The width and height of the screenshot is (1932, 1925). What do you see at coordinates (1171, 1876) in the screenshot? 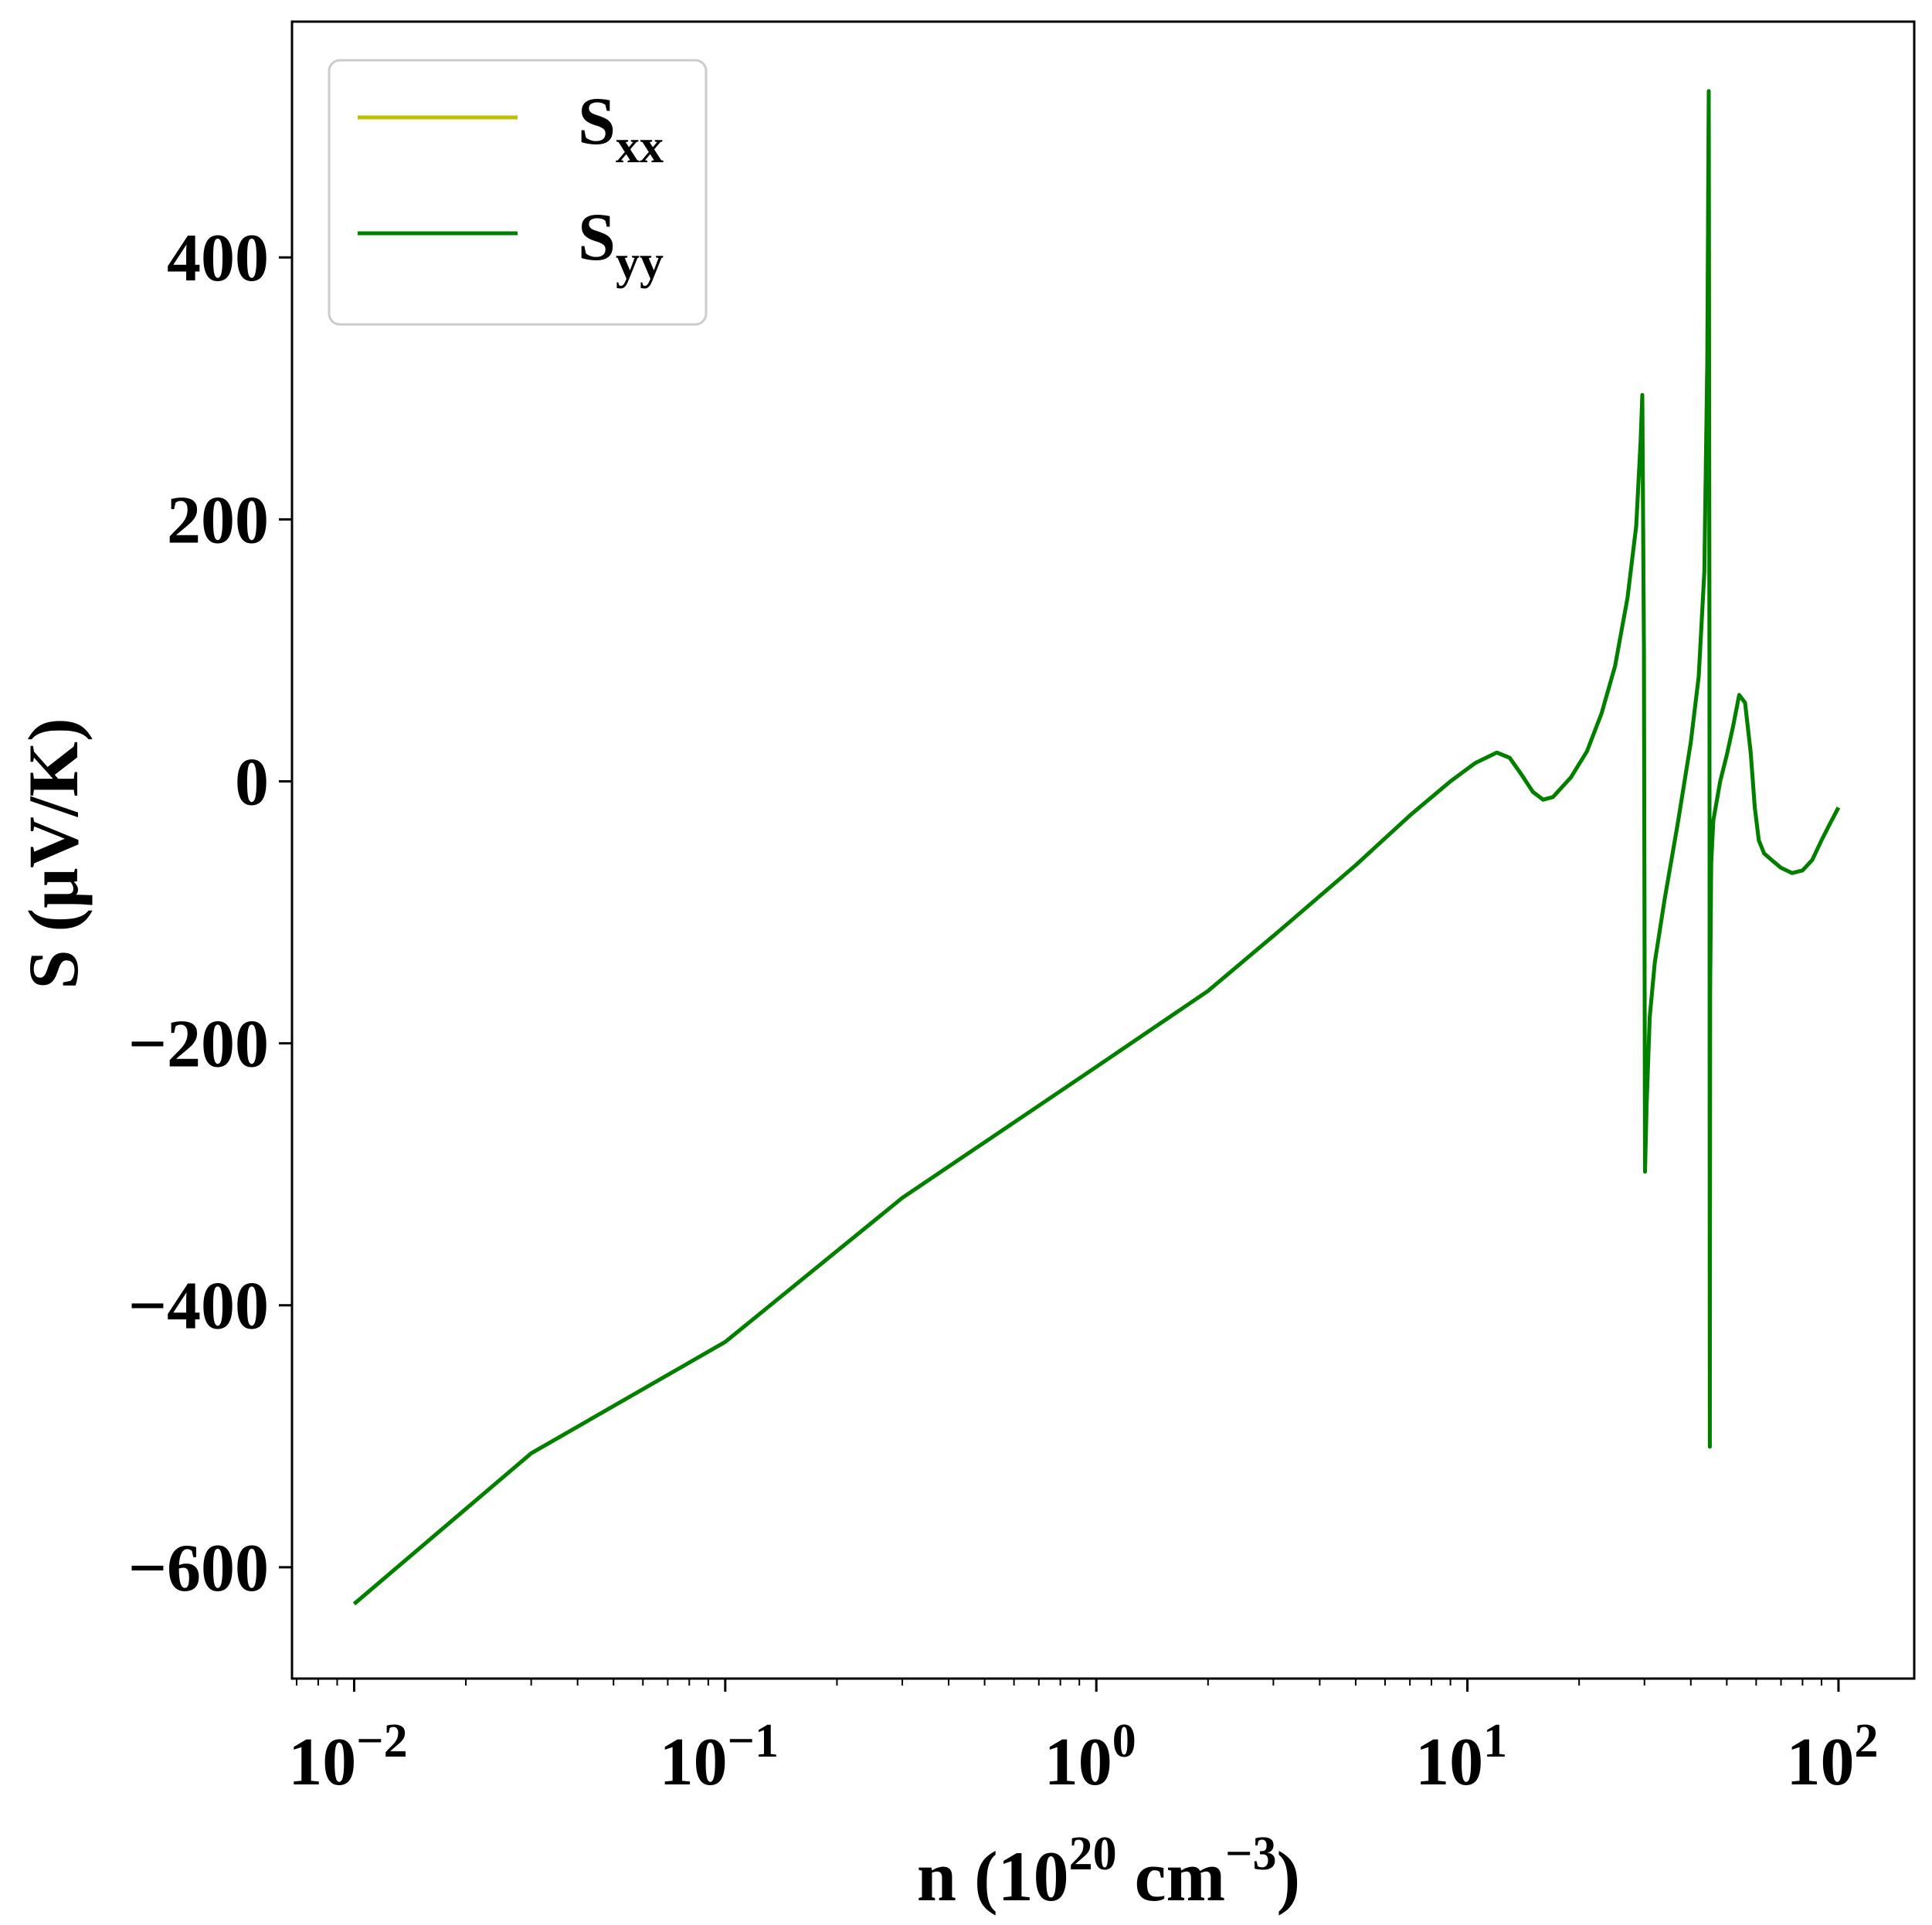
I see `x-axis-label-mid: cm` at bounding box center [1171, 1876].